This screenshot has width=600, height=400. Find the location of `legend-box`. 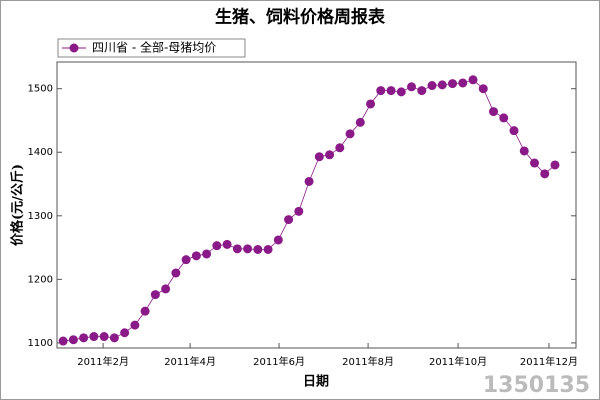

legend-box is located at coordinates (151, 48).